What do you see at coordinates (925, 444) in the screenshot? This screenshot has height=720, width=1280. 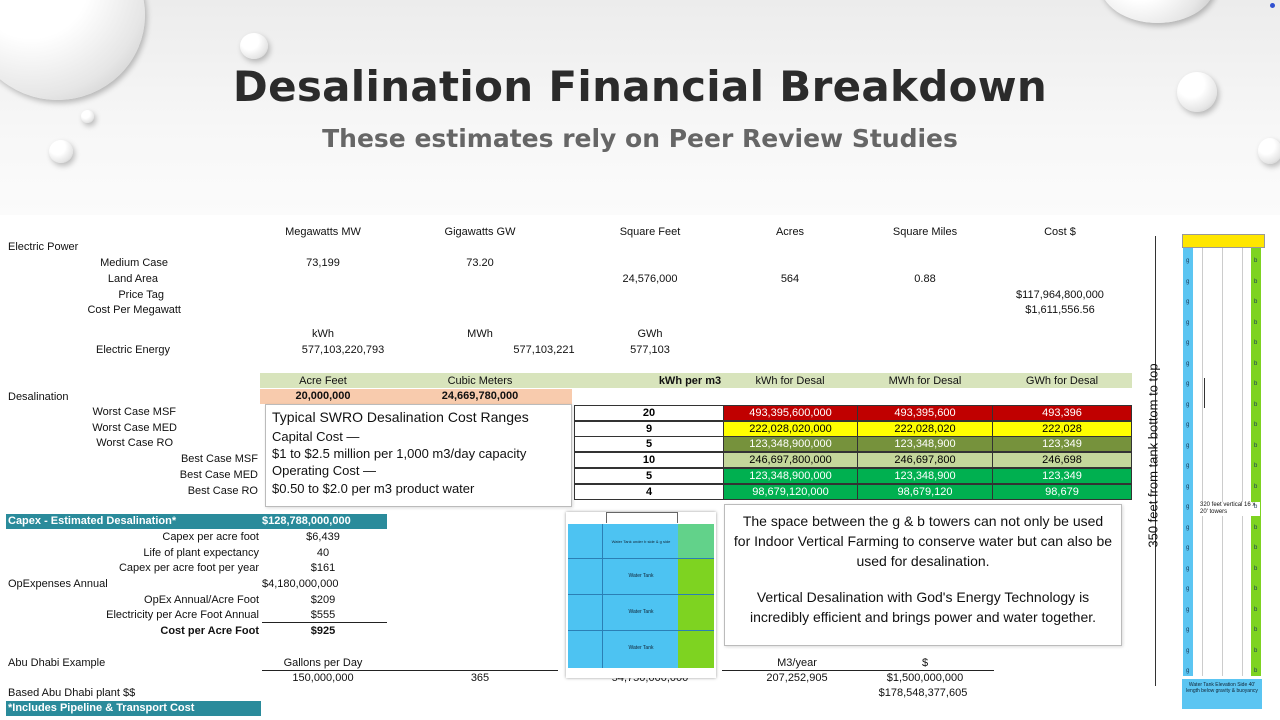 I see `mwh-desal-cell: 123,348,900` at bounding box center [925, 444].